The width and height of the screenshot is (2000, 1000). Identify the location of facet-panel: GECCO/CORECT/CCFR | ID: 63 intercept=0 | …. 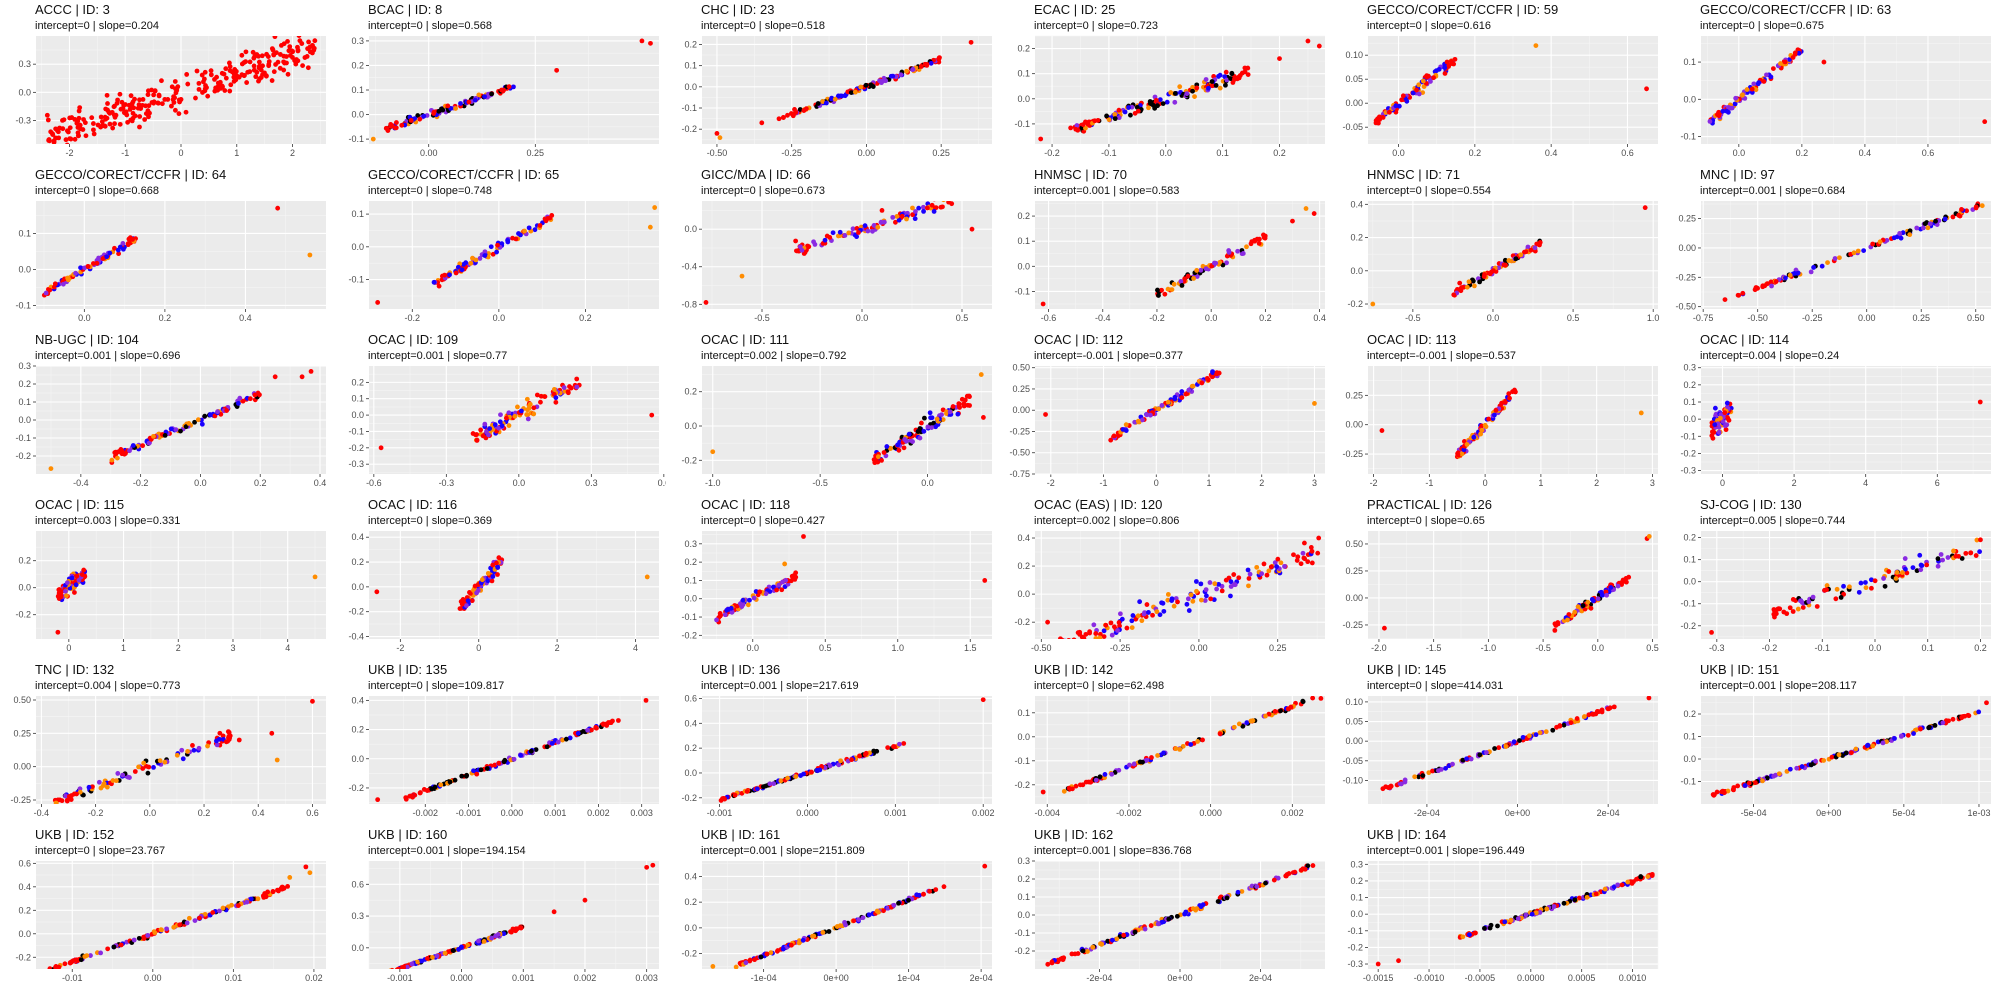
(1831, 82).